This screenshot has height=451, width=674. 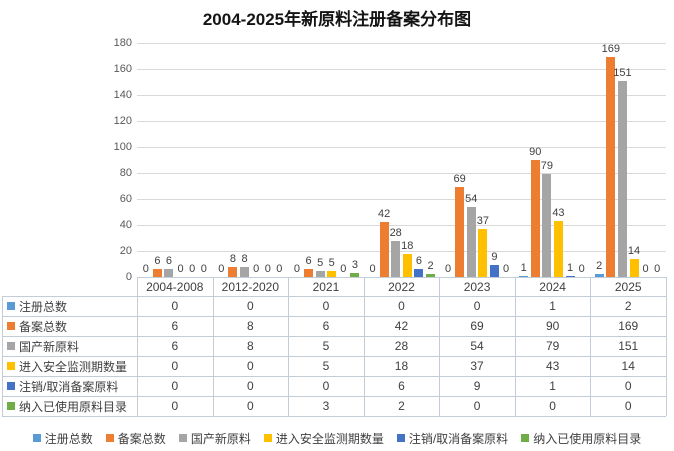 What do you see at coordinates (459, 179) in the screenshot?
I see `bar-data-label: 69` at bounding box center [459, 179].